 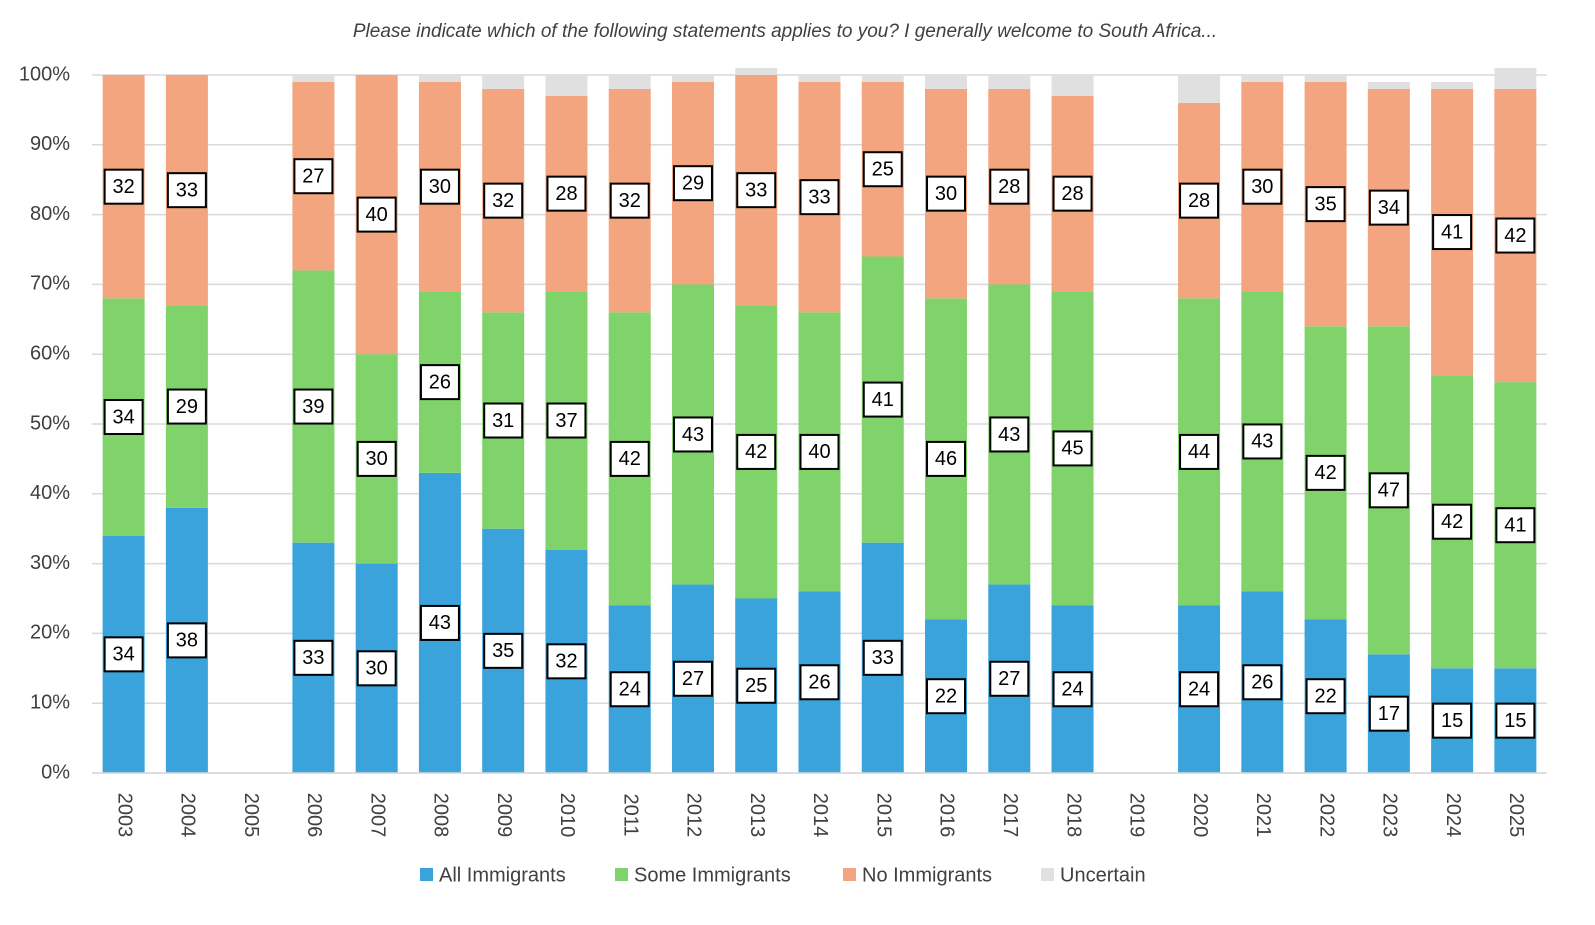 What do you see at coordinates (377, 815) in the screenshot?
I see `x-tick-label: 2007` at bounding box center [377, 815].